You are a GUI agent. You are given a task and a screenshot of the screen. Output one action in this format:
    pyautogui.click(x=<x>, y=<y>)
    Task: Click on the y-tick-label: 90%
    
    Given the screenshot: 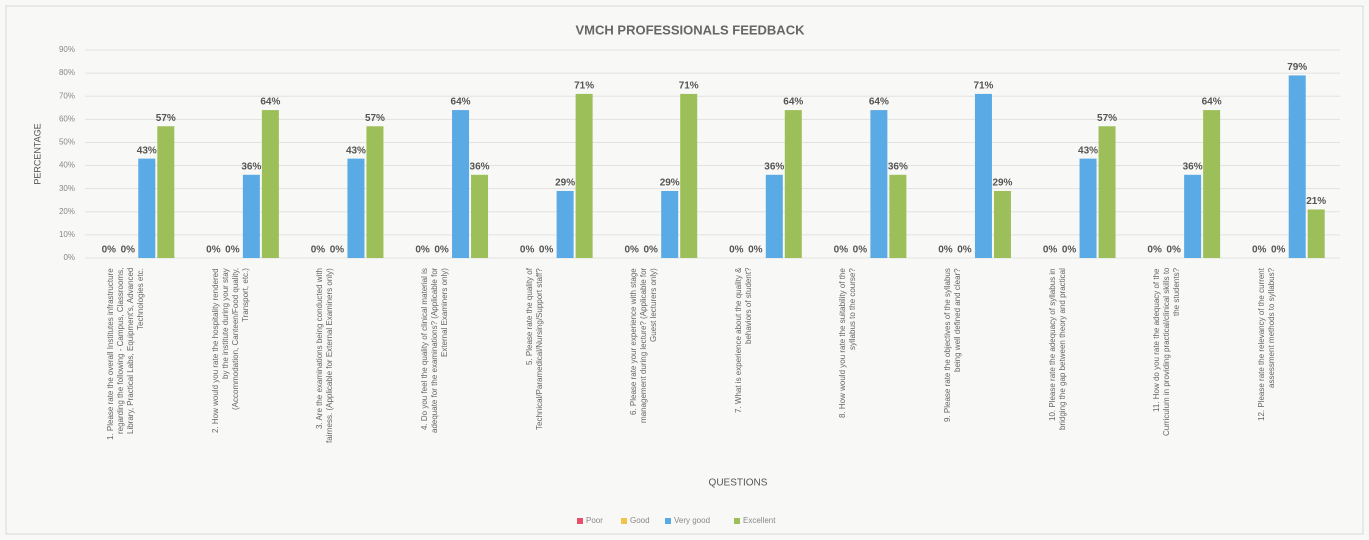 What is the action you would take?
    pyautogui.click(x=67, y=49)
    